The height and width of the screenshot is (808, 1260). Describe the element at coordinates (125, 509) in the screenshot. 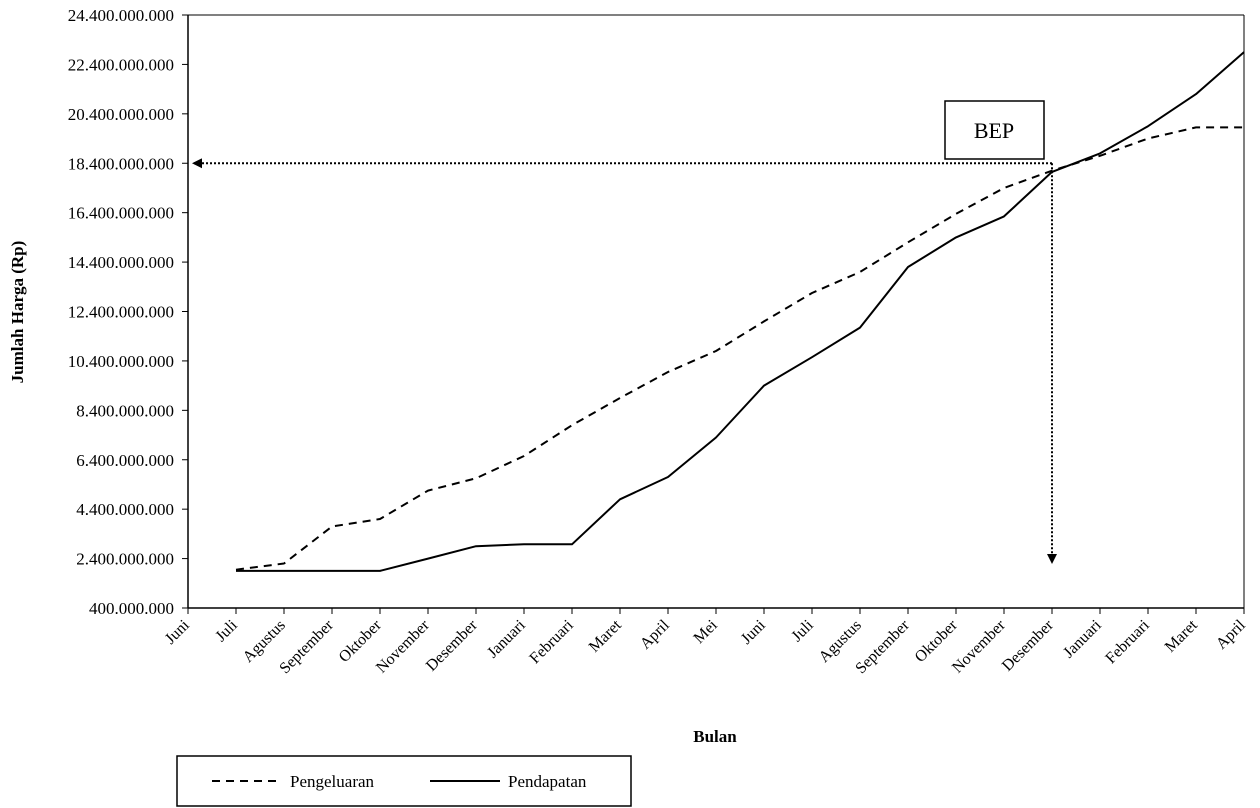

I see `y-tick-label: 4.400.000.000` at that location.